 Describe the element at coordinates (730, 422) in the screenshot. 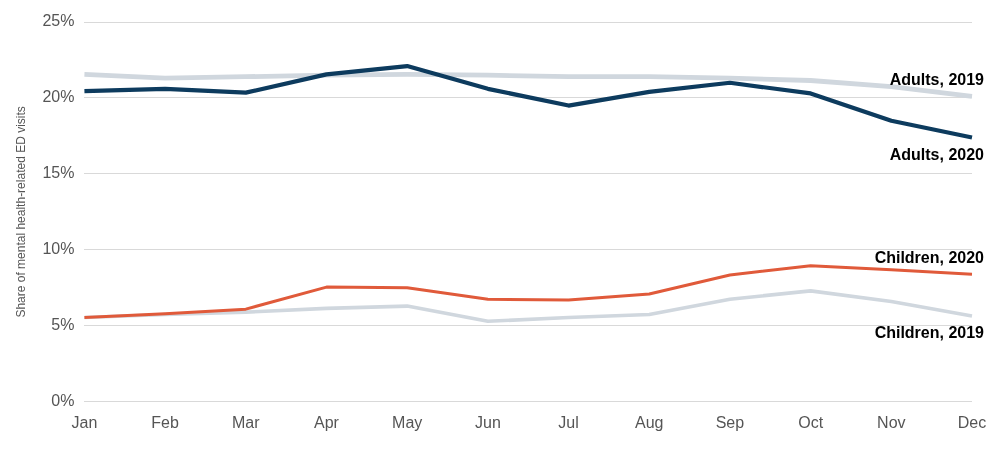

I see `x-tick-label: Sep` at that location.